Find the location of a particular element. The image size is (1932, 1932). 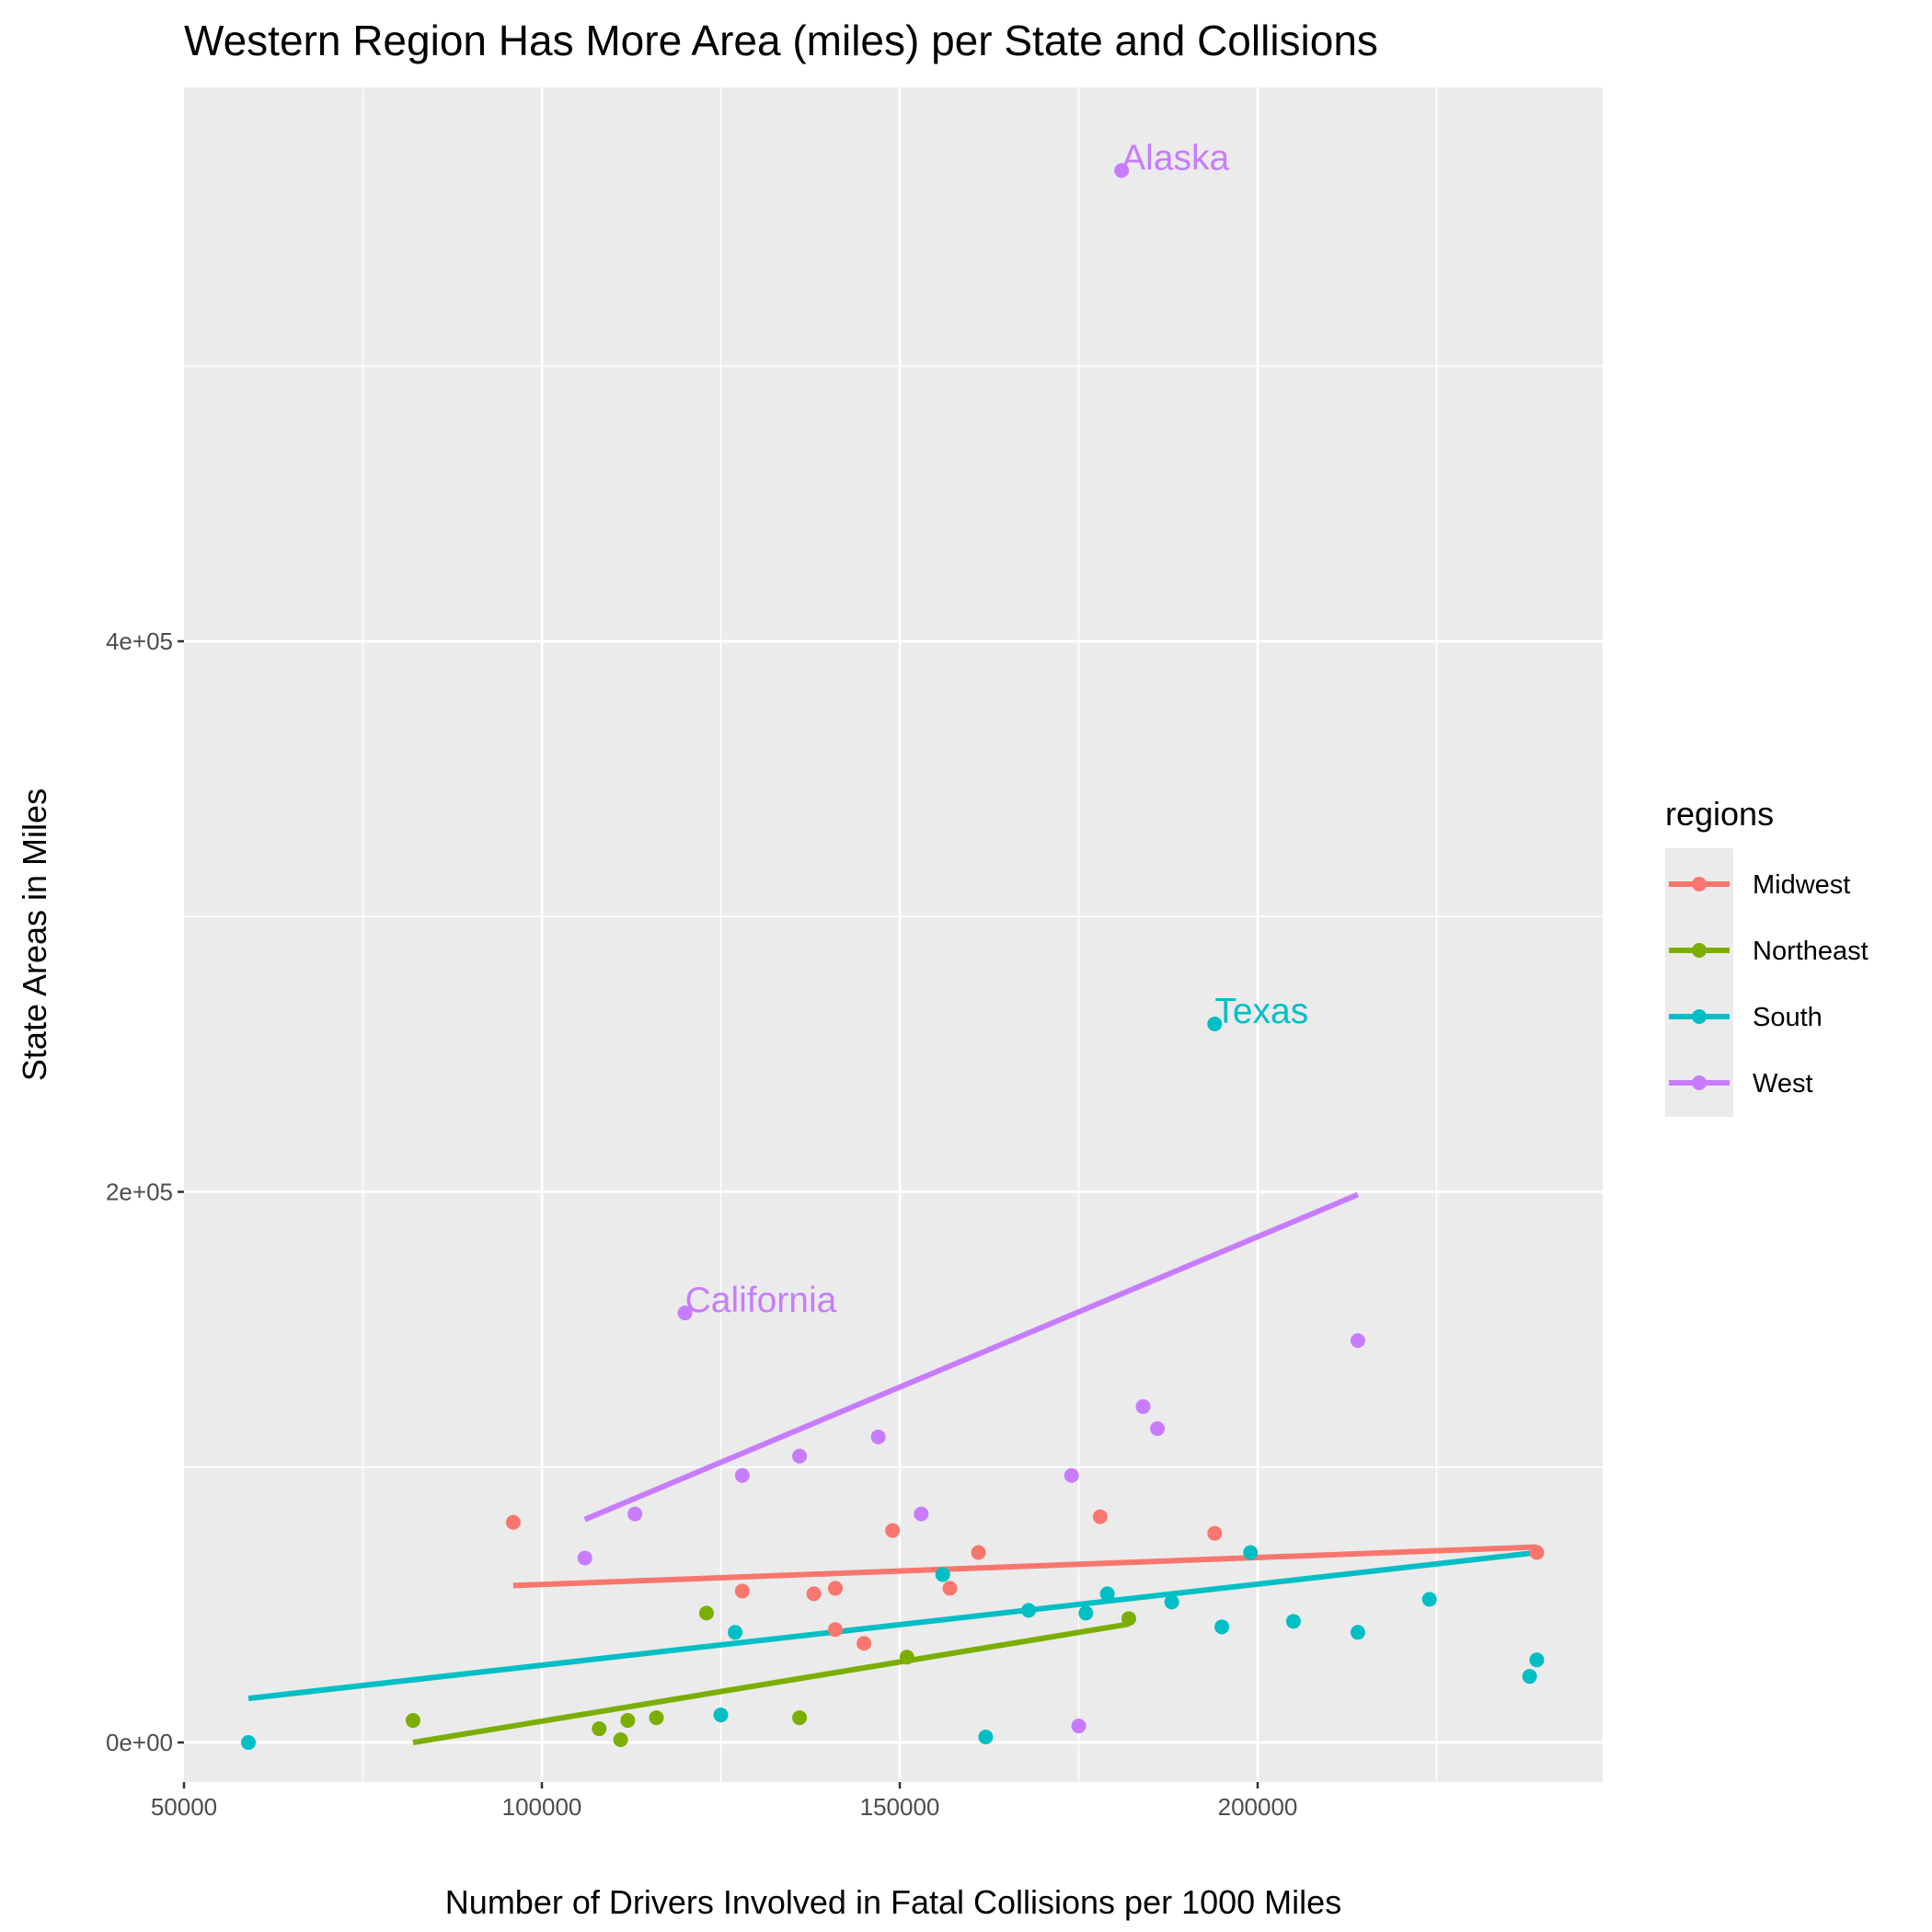

x-tick-label: 150000 is located at coordinates (900, 1807).